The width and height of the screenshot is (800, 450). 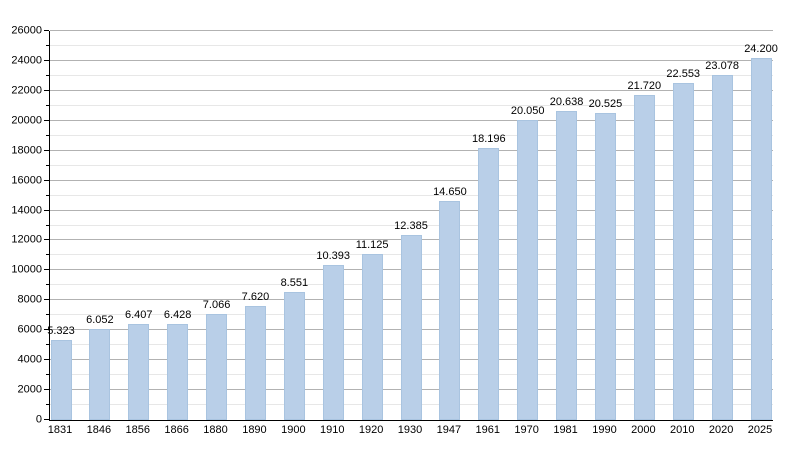 I want to click on x-tick-label-1866: 1866, so click(x=176, y=430).